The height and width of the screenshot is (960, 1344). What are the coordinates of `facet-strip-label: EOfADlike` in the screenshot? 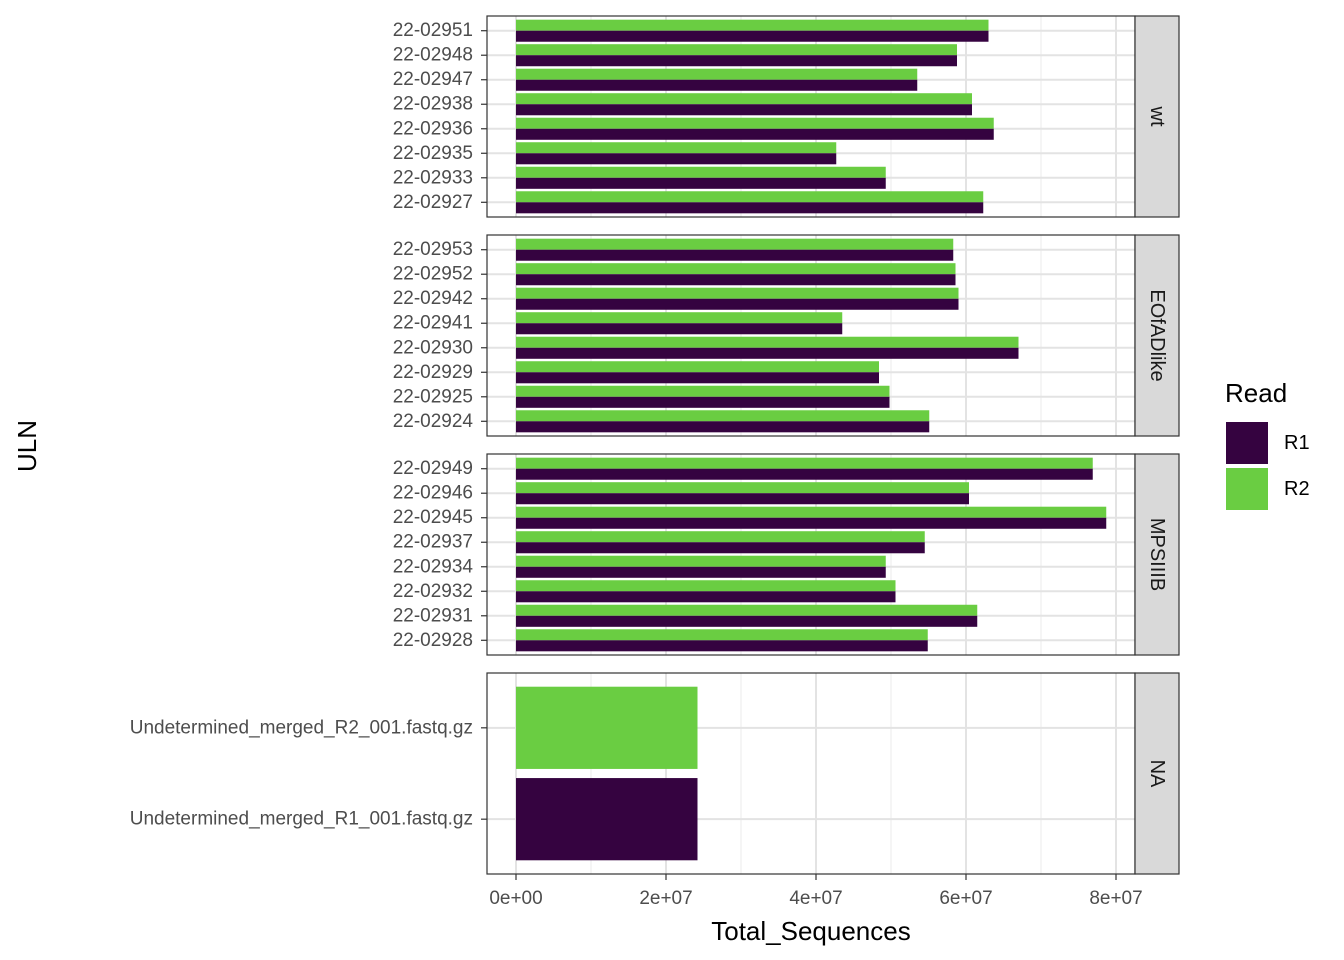 It's located at (1157, 335).